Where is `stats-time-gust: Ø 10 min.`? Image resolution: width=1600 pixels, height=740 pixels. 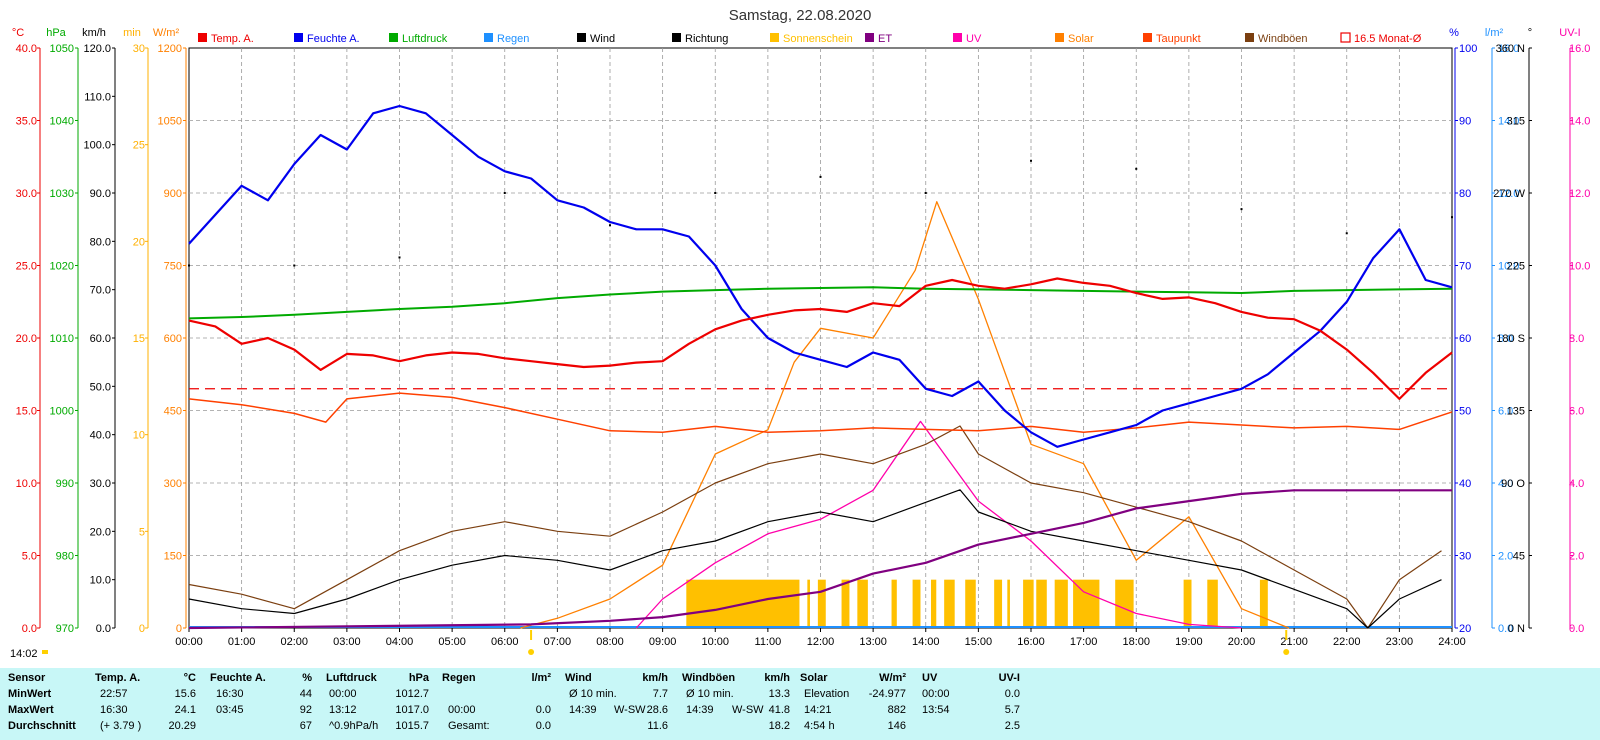
stats-time-gust: Ø 10 min. is located at coordinates (710, 694).